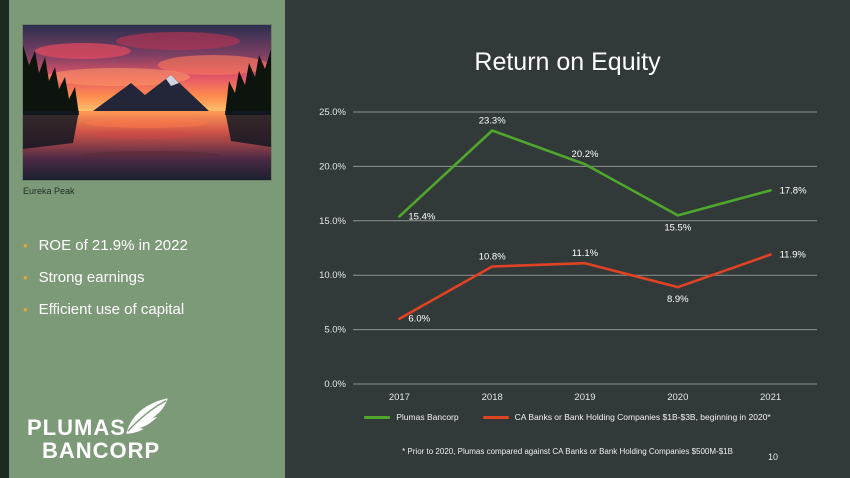 This screenshot has height=478, width=850. What do you see at coordinates (584, 397) in the screenshot?
I see `svg-text: 2019` at bounding box center [584, 397].